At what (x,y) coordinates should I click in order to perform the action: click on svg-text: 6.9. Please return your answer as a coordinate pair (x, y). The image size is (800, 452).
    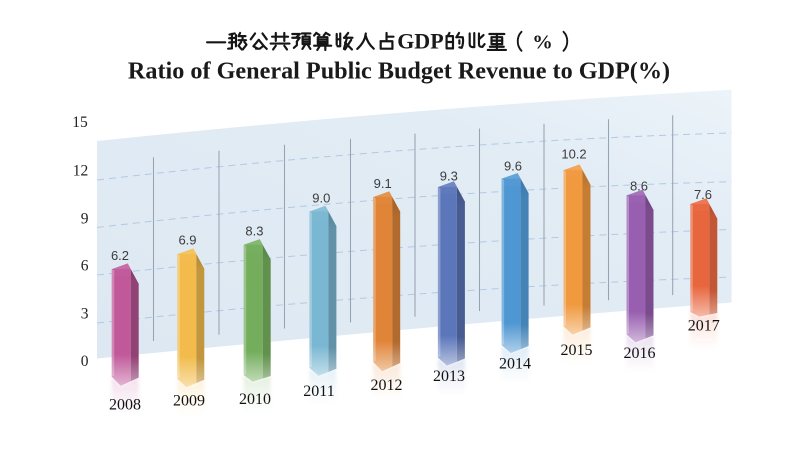
    Looking at the image, I should click on (187, 240).